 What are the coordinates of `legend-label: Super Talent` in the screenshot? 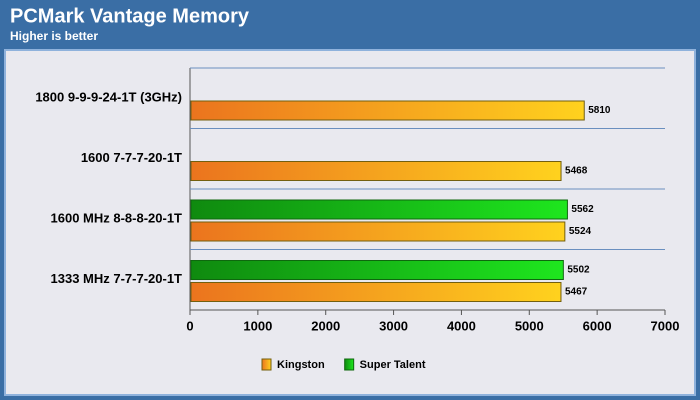 It's located at (393, 365).